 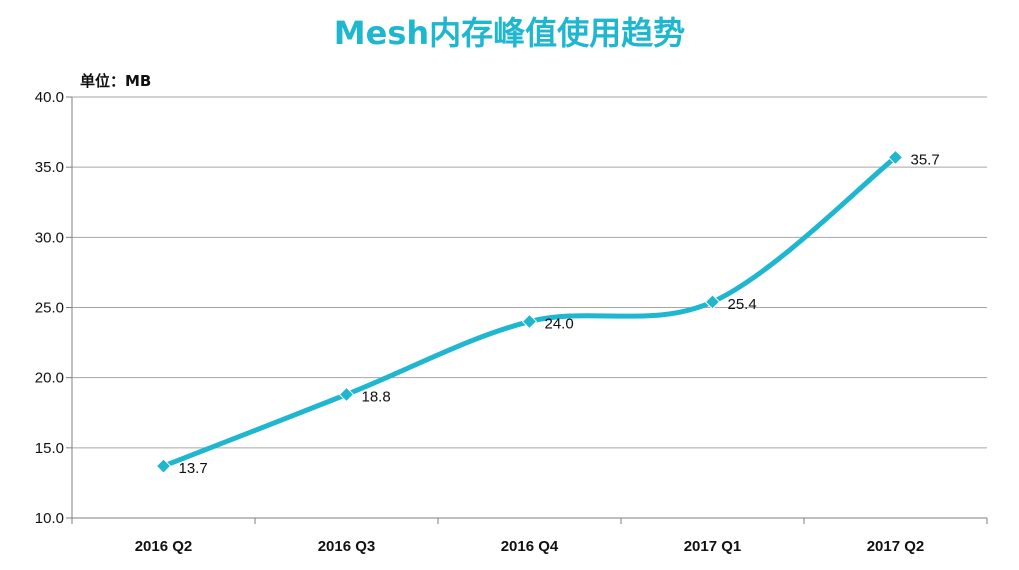 I want to click on x-tick-label: 2017 Q1, so click(x=713, y=546).